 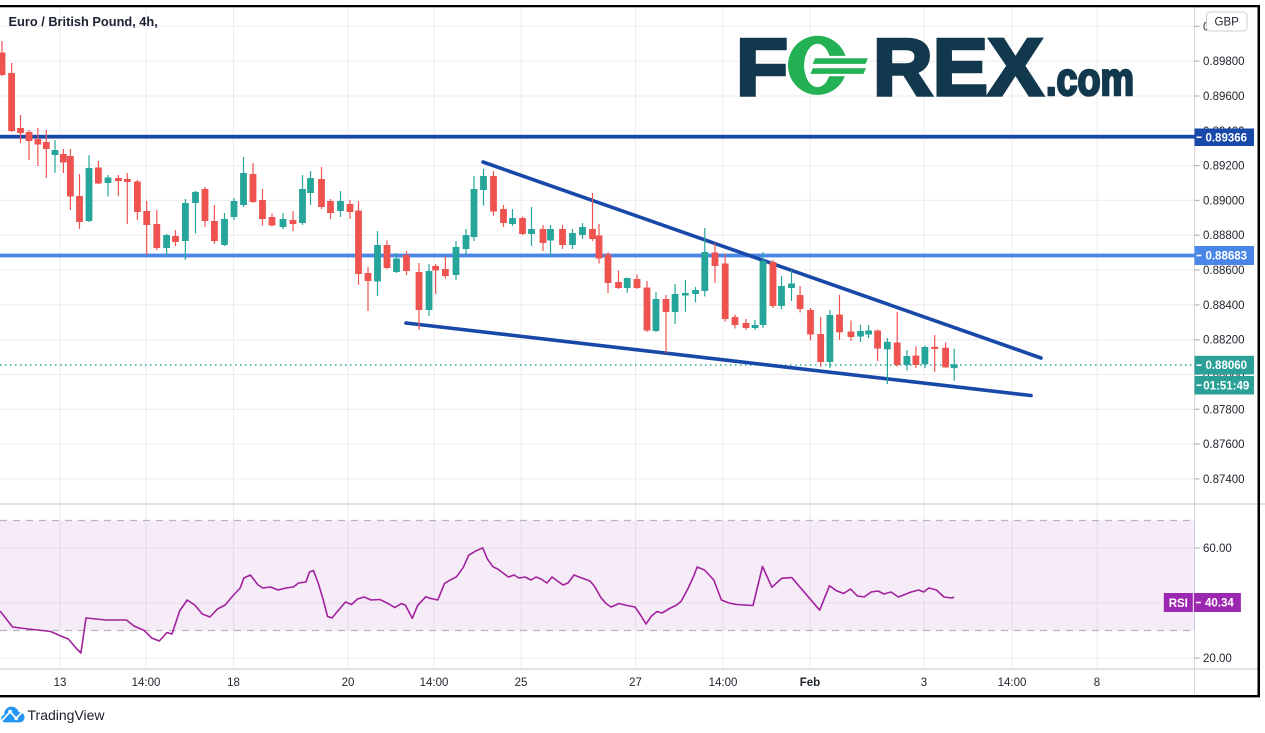 I want to click on svg-text: 0.88060, so click(x=1226, y=366).